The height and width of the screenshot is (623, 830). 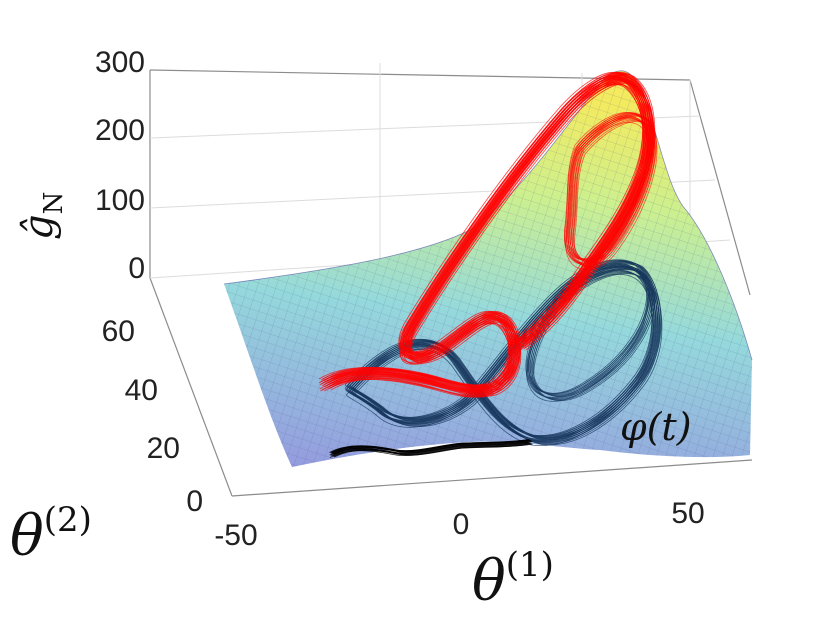 I want to click on phi-annotation: φ(t), so click(x=656, y=427).